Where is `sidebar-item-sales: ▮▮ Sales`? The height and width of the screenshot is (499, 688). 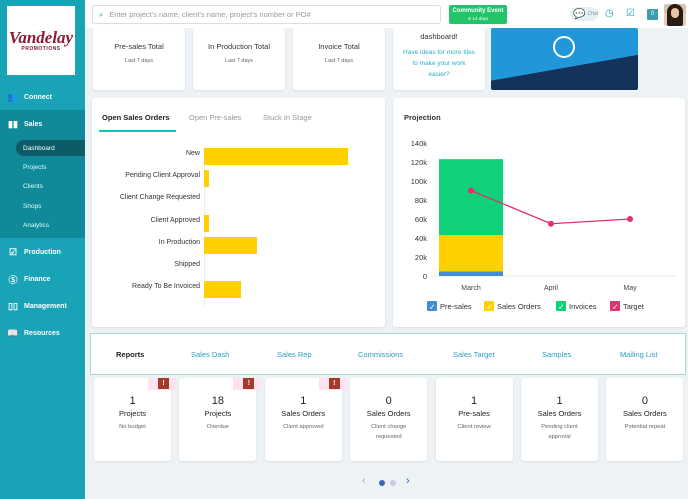
sidebar-item-sales: ▮▮ Sales is located at coordinates (42, 124).